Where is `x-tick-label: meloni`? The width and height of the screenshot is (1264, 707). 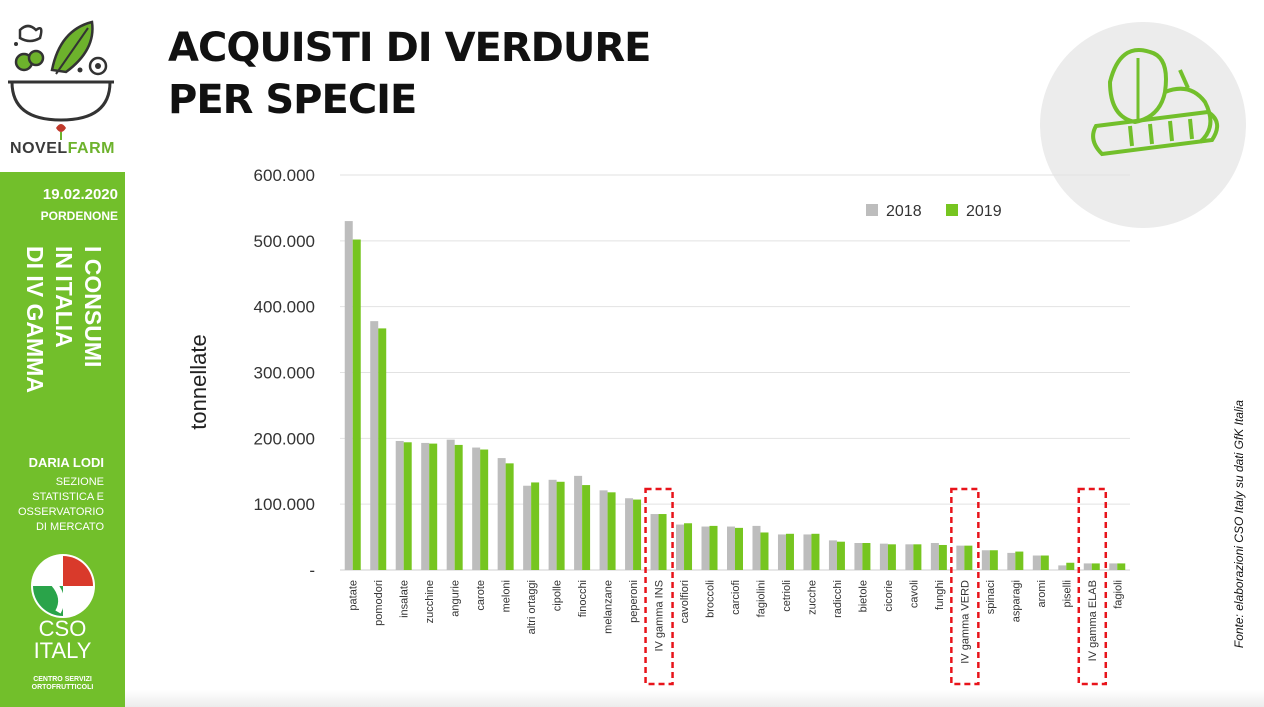 x-tick-label: meloni is located at coordinates (507, 596).